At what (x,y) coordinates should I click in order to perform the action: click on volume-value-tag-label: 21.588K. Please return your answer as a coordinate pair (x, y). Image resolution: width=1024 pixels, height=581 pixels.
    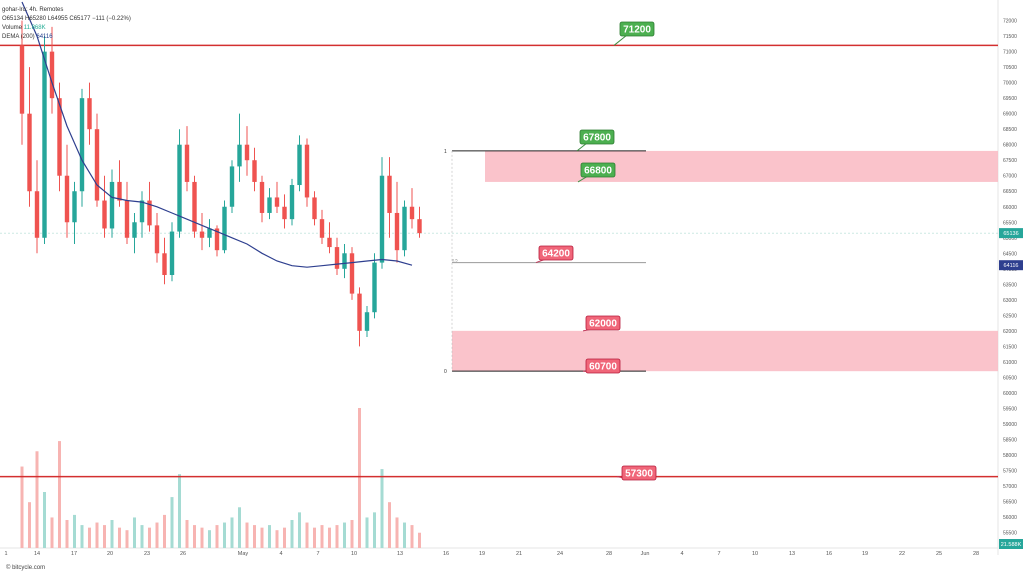
    Looking at the image, I should click on (1011, 545).